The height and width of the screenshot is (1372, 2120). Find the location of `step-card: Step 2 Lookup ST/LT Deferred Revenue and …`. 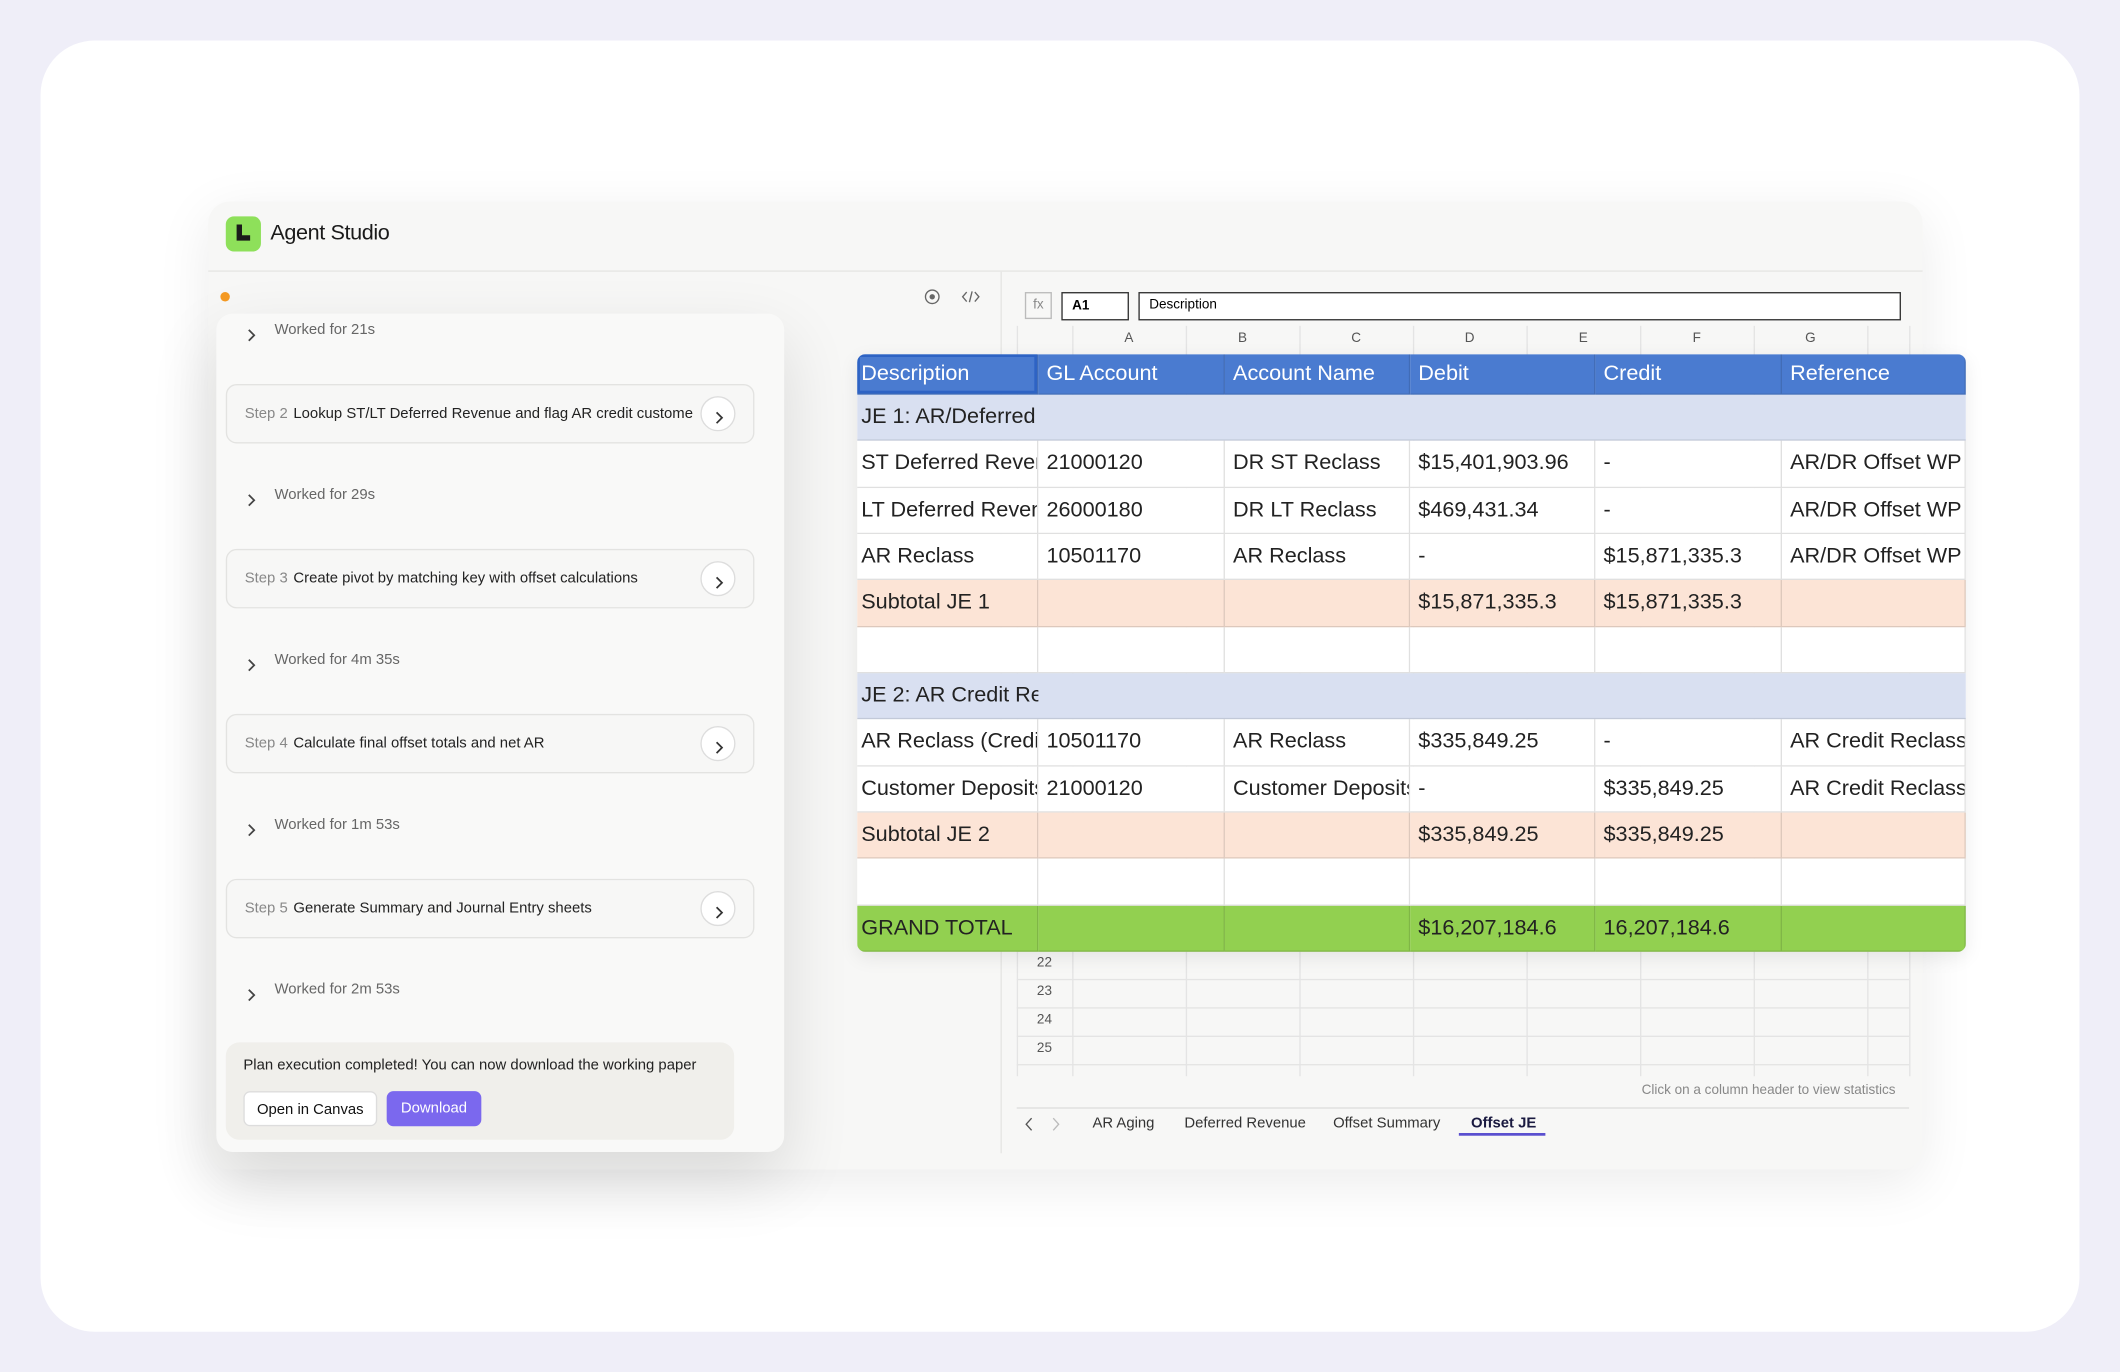

step-card: Step 2 Lookup ST/LT Deferred Revenue and … is located at coordinates (490, 413).